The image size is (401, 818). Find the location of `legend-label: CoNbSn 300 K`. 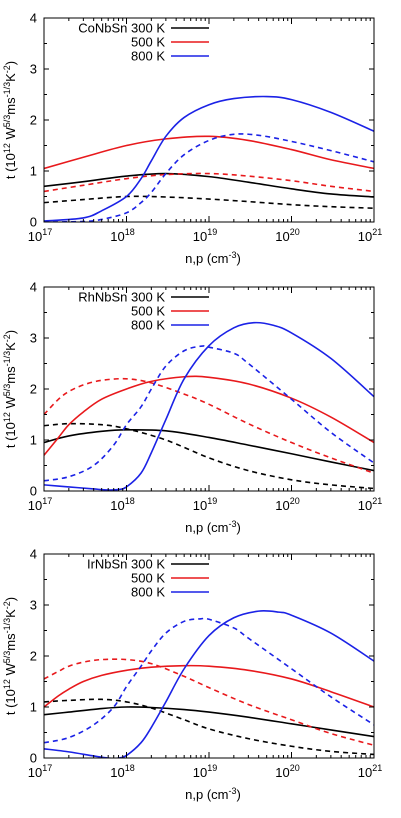

legend-label: CoNbSn 300 K is located at coordinates (121, 28).